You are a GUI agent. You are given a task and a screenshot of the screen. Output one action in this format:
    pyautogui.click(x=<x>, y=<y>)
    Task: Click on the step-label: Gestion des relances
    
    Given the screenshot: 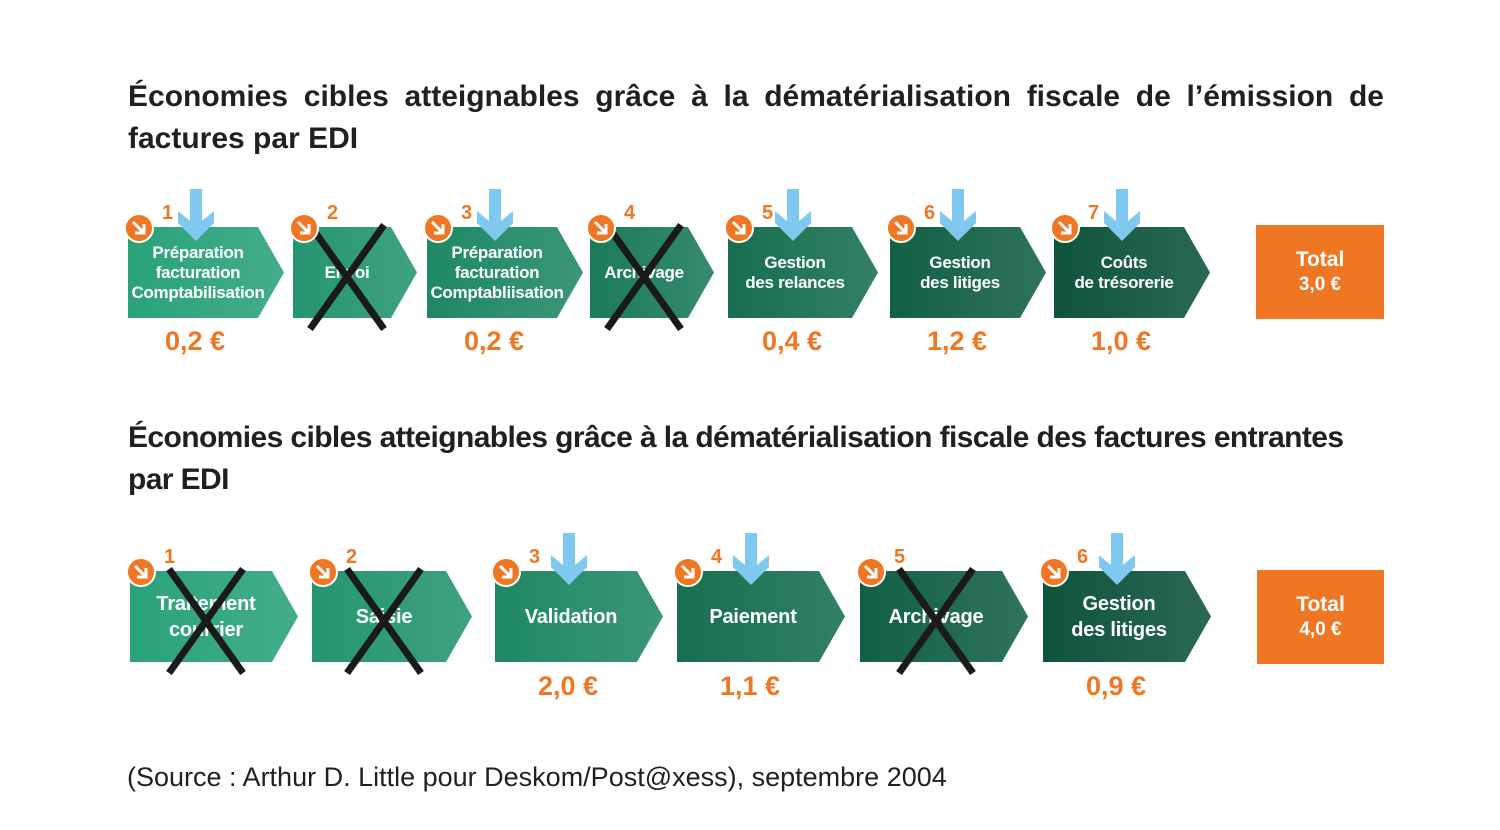 What is the action you would take?
    pyautogui.click(x=795, y=272)
    